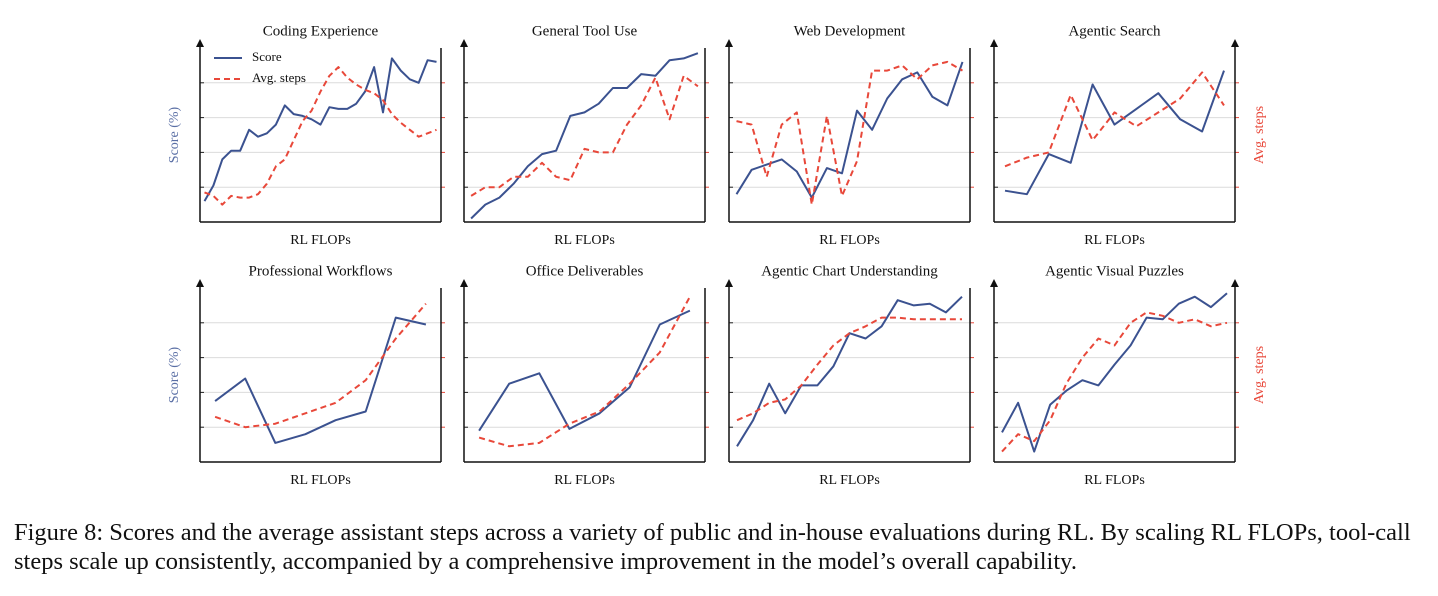 The image size is (1438, 596). Describe the element at coordinates (849, 271) in the screenshot. I see `panel-title: Agentic Chart Understanding` at that location.